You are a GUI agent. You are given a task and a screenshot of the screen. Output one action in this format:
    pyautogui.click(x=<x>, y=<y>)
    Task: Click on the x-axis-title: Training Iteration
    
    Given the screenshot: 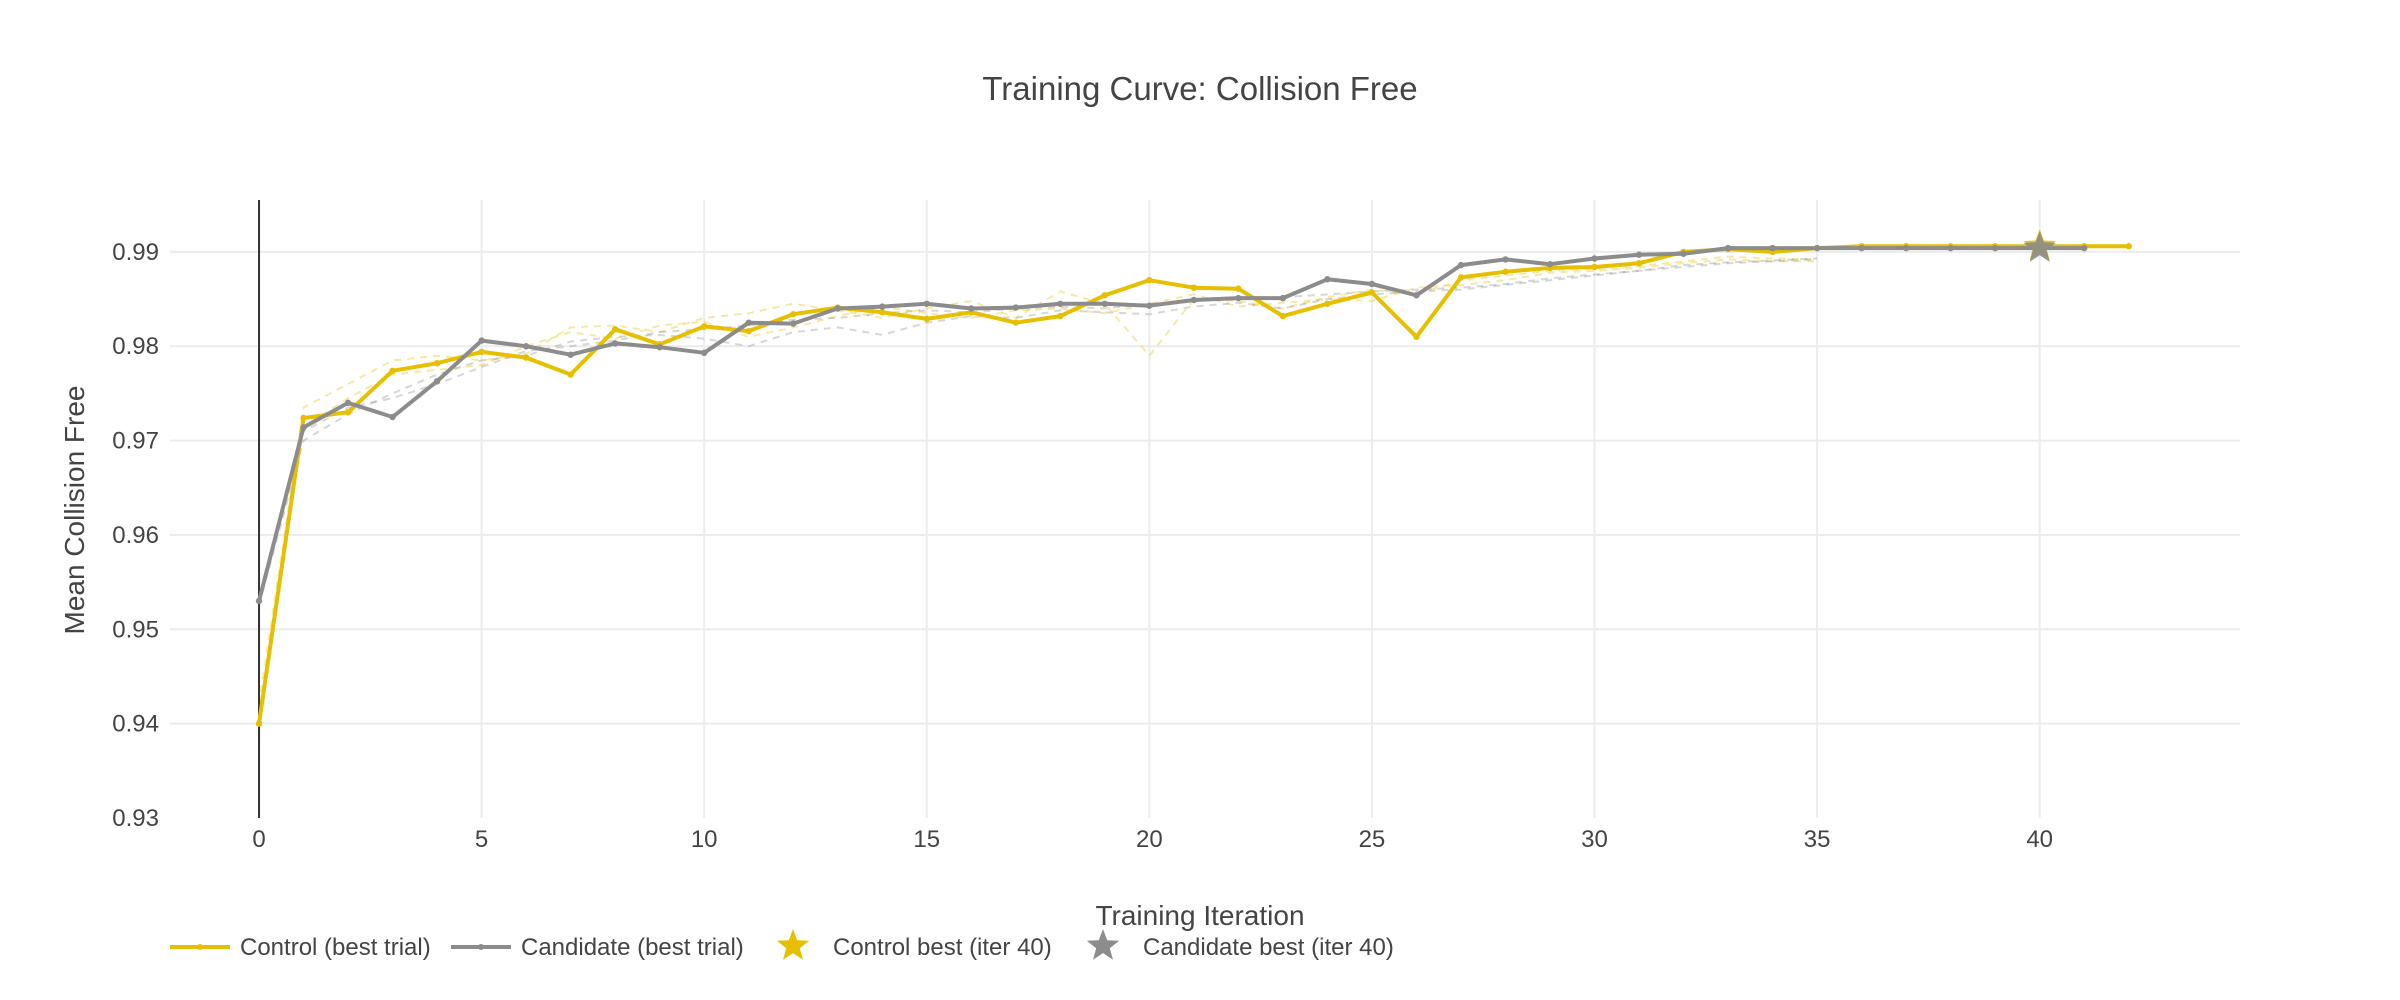 What is the action you would take?
    pyautogui.click(x=1199, y=915)
    